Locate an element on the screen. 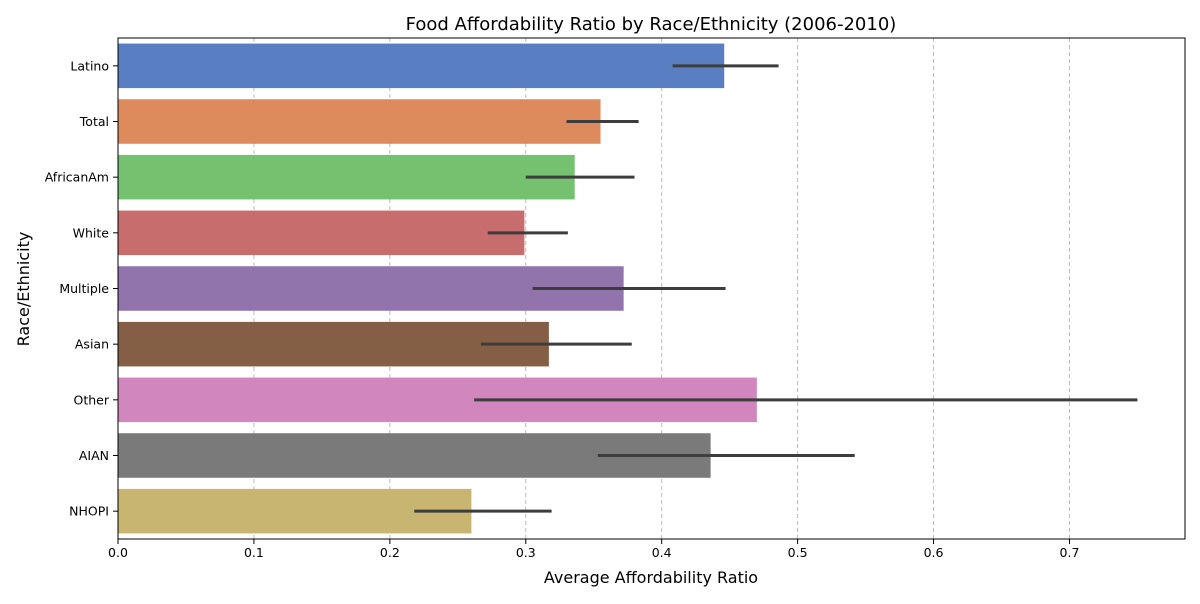 The height and width of the screenshot is (604, 1200). x-tick-label: 0.6 is located at coordinates (934, 552).